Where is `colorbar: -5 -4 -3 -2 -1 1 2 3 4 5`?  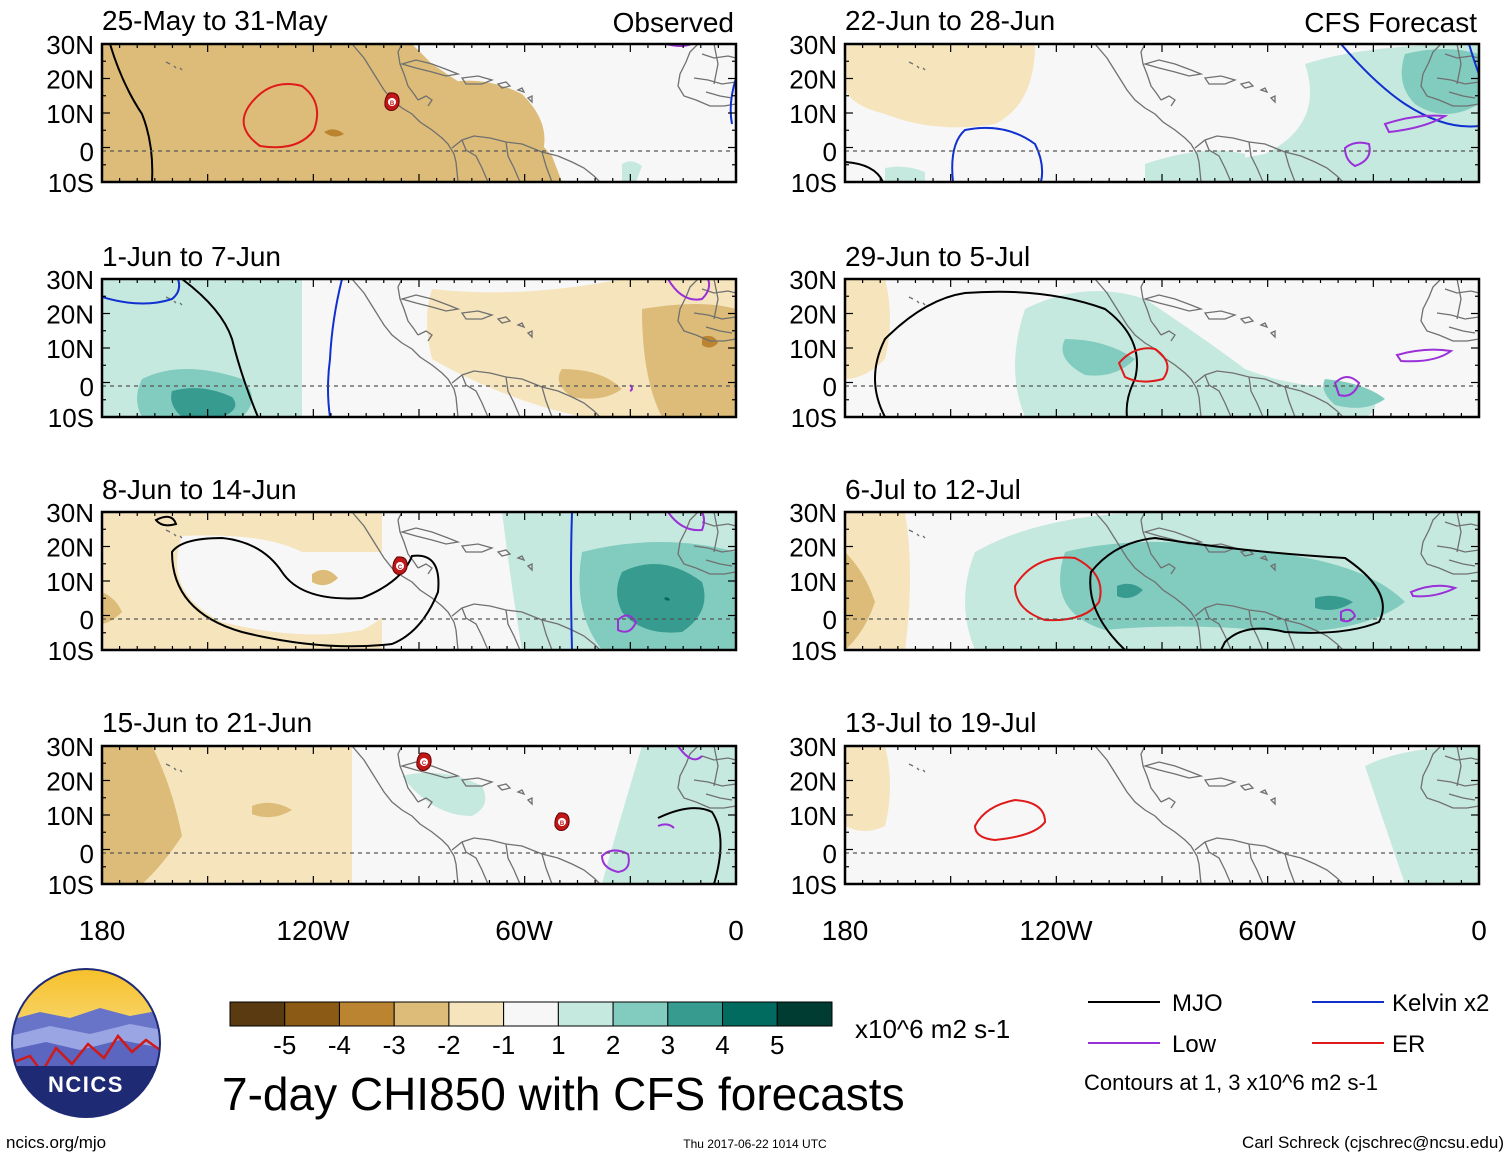
colorbar: -5 -4 -3 -2 -1 1 2 3 4 5 is located at coordinates (531, 1030).